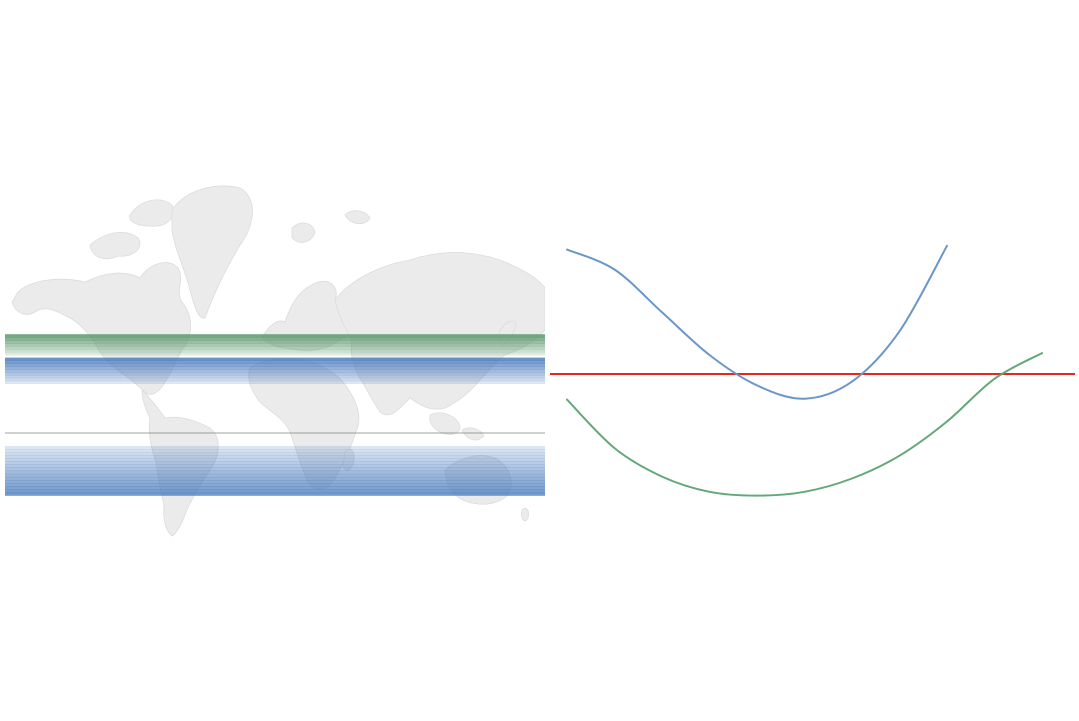 Image resolution: width=1079 pixels, height=721 pixels. I want to click on southeast-asia-islands, so click(457, 426).